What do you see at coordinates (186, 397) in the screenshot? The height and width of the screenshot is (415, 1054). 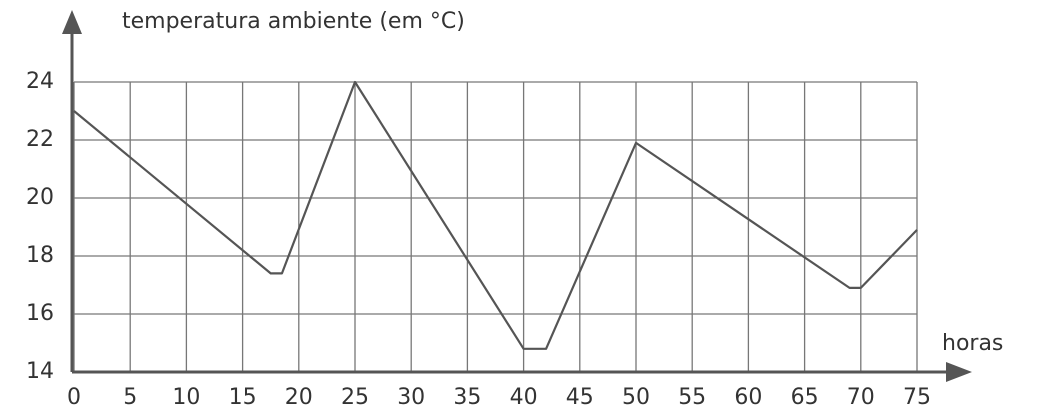 I see `x-tick-label: 10` at bounding box center [186, 397].